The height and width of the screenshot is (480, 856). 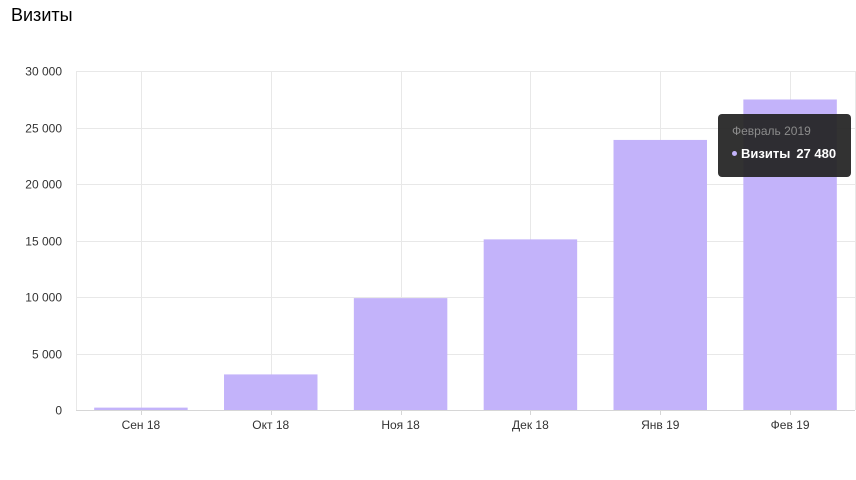 I want to click on chart-tooltip: Февраль 2019 Визиты 27 480, so click(x=784, y=145).